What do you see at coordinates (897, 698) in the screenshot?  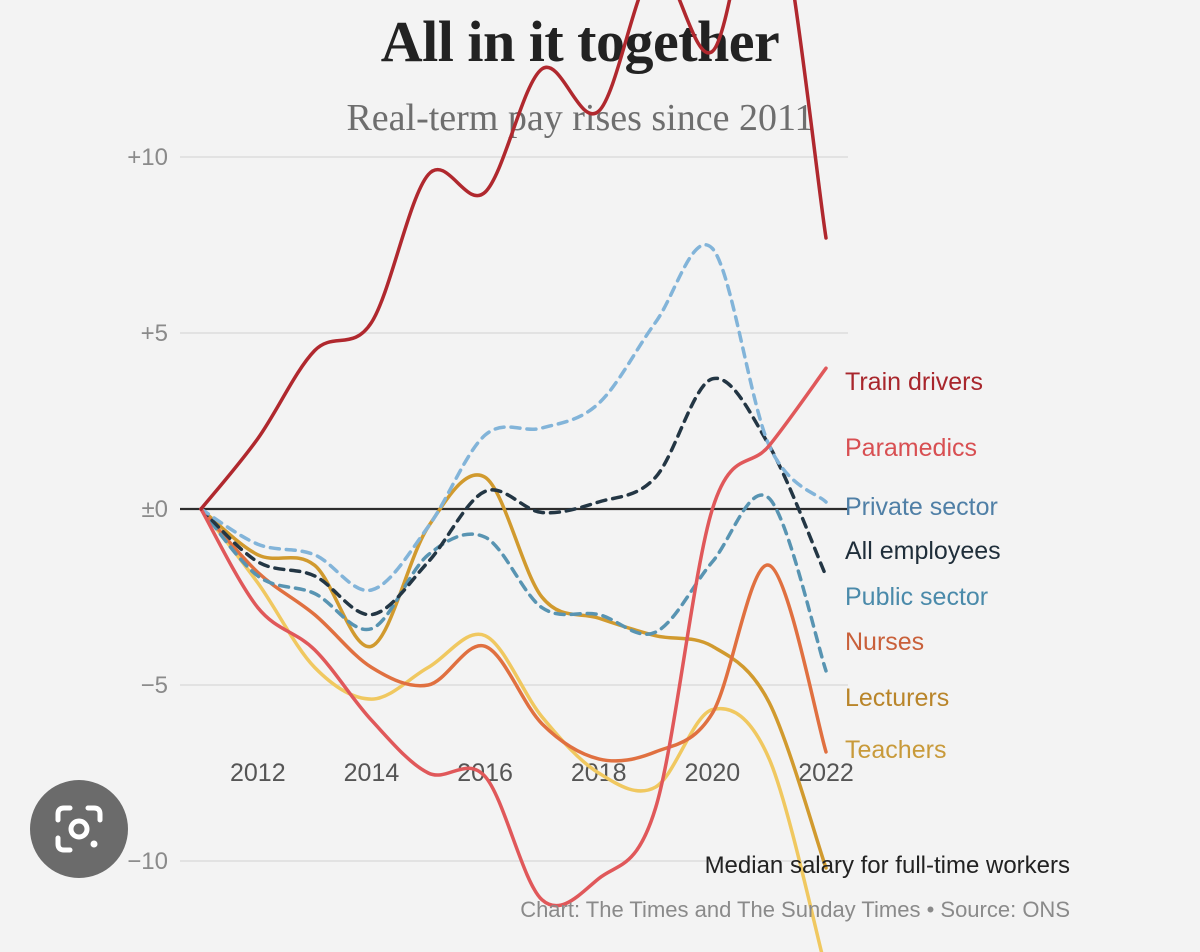 I see `series-label-lecturers: Lecturers` at bounding box center [897, 698].